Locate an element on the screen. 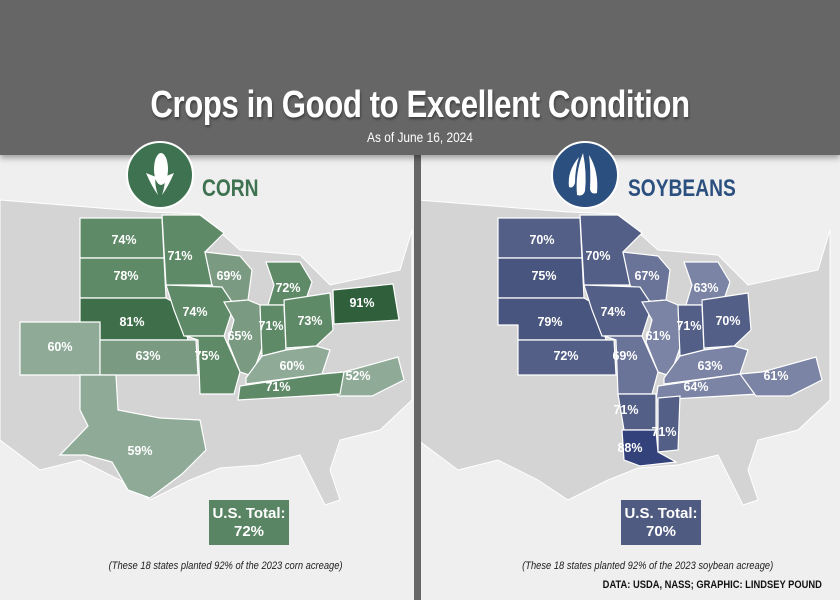 This screenshot has height=600, width=840. state-tx is located at coordinates (132, 436).